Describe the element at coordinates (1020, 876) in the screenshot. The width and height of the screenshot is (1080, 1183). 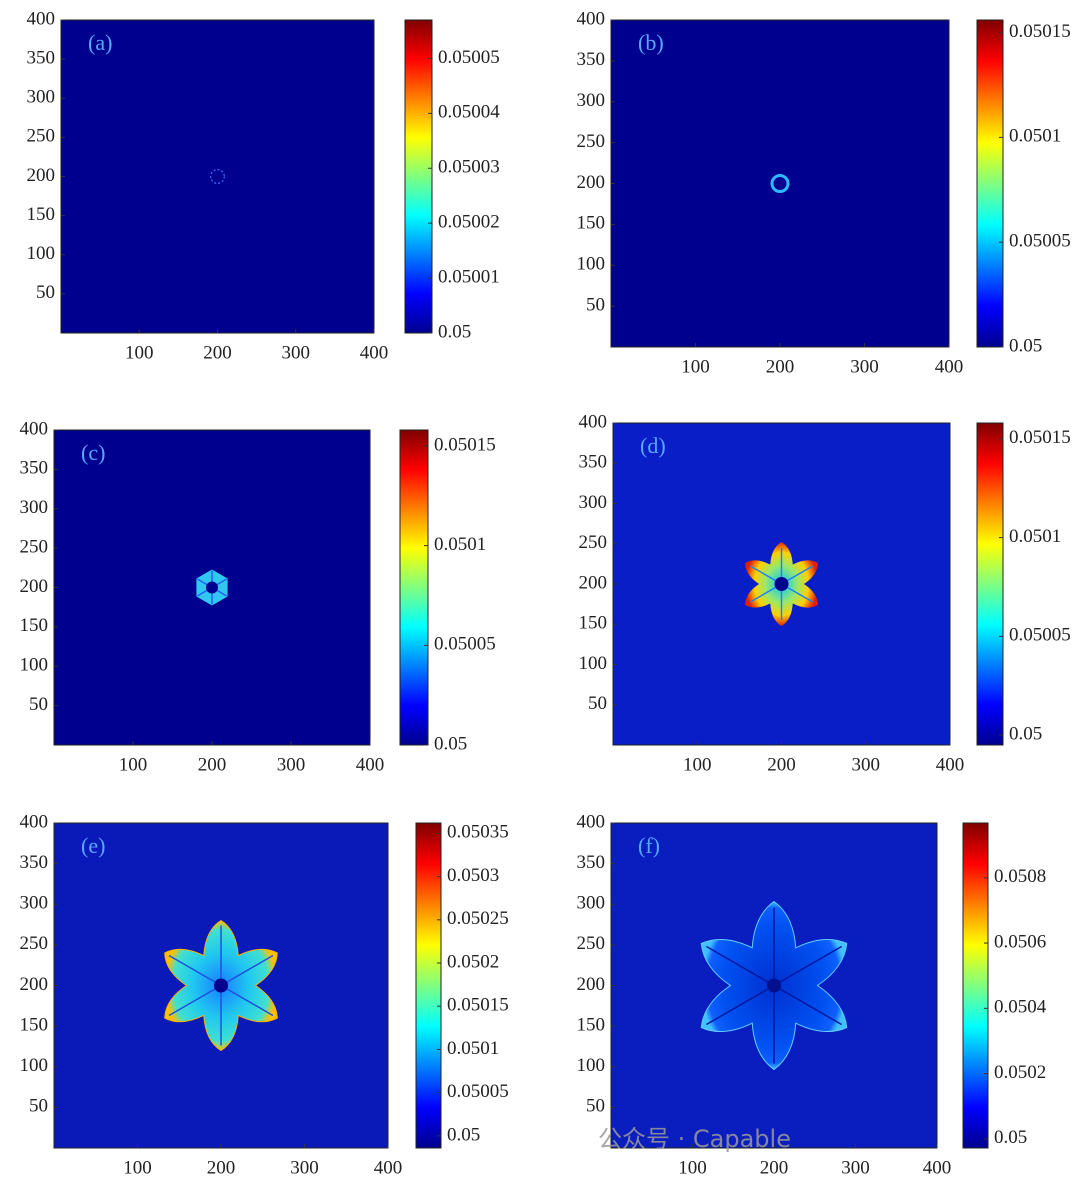
I see `colorbar-tick-label: 0.0508` at that location.